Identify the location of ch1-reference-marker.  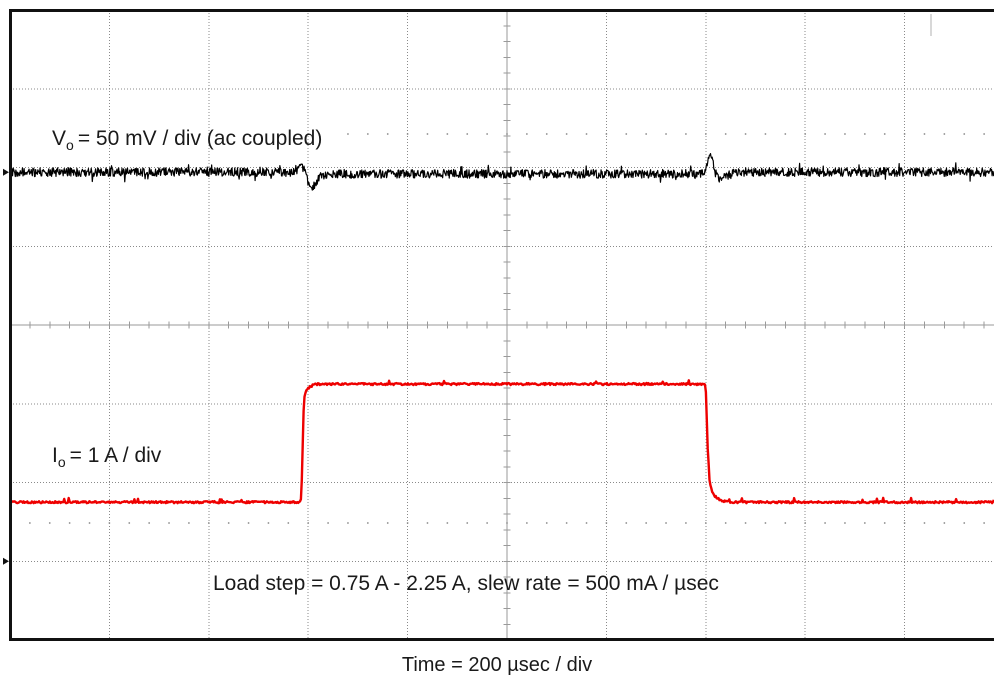
(6, 172).